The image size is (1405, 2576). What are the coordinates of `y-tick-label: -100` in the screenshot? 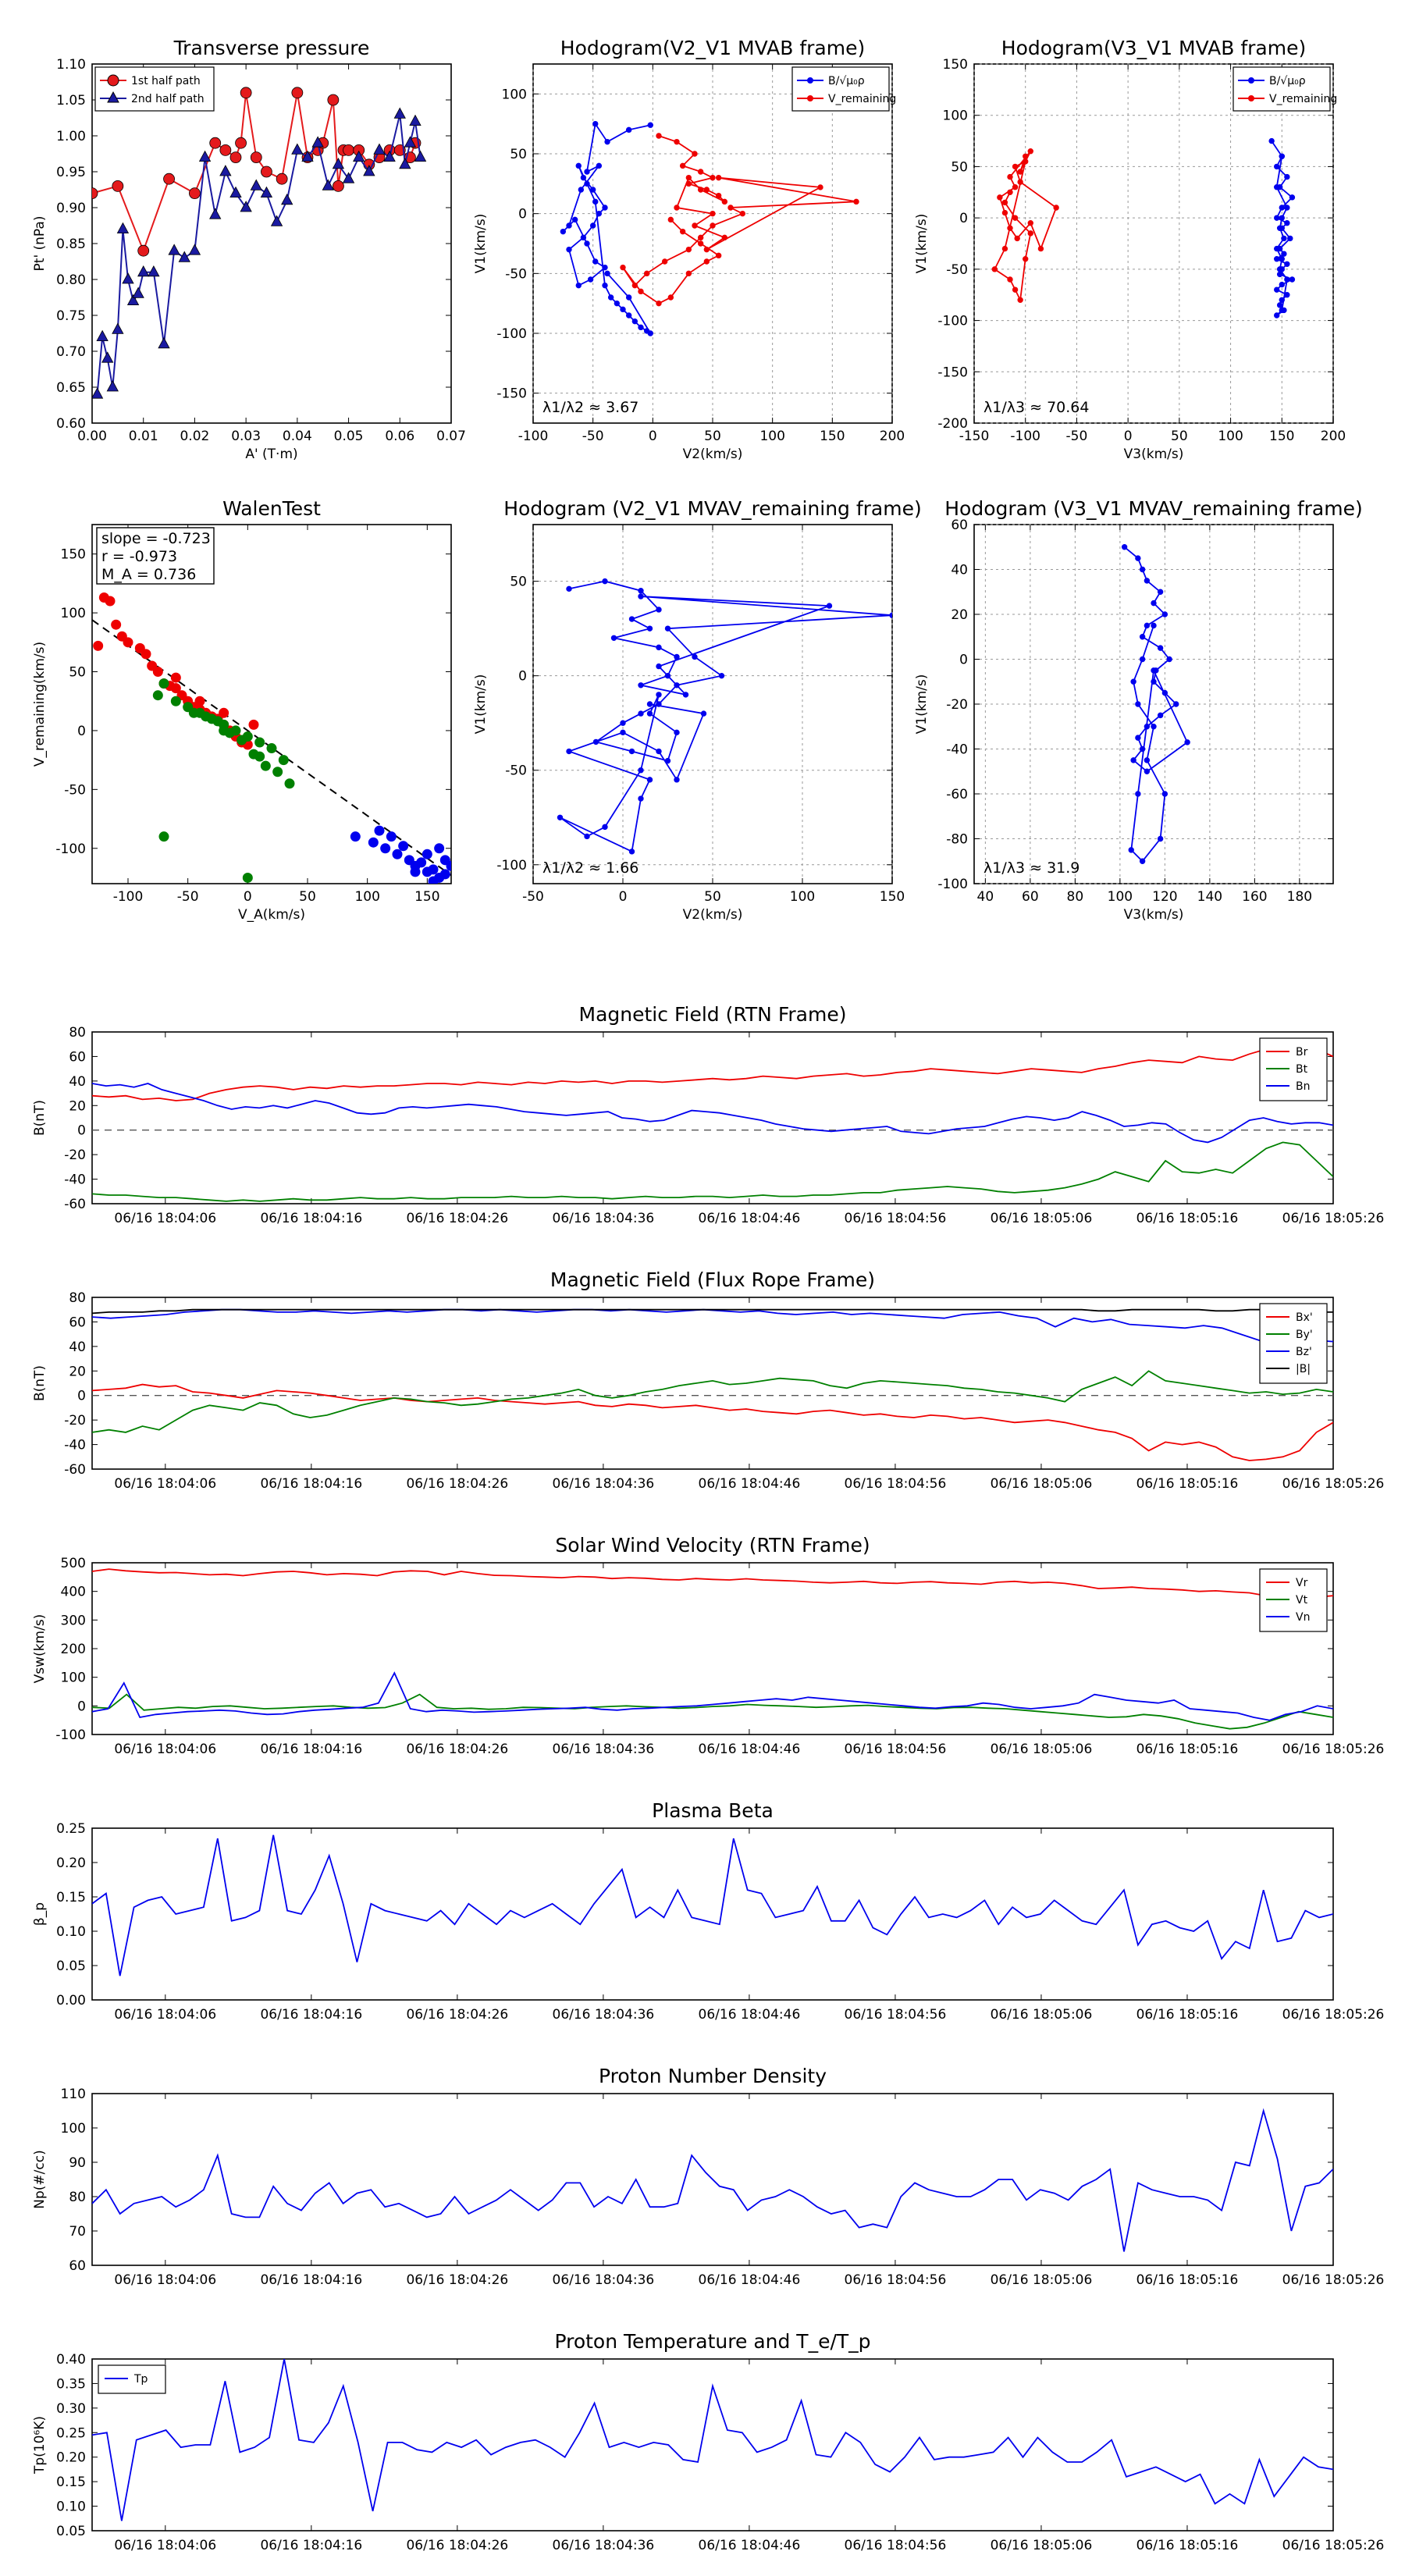 It's located at (512, 865).